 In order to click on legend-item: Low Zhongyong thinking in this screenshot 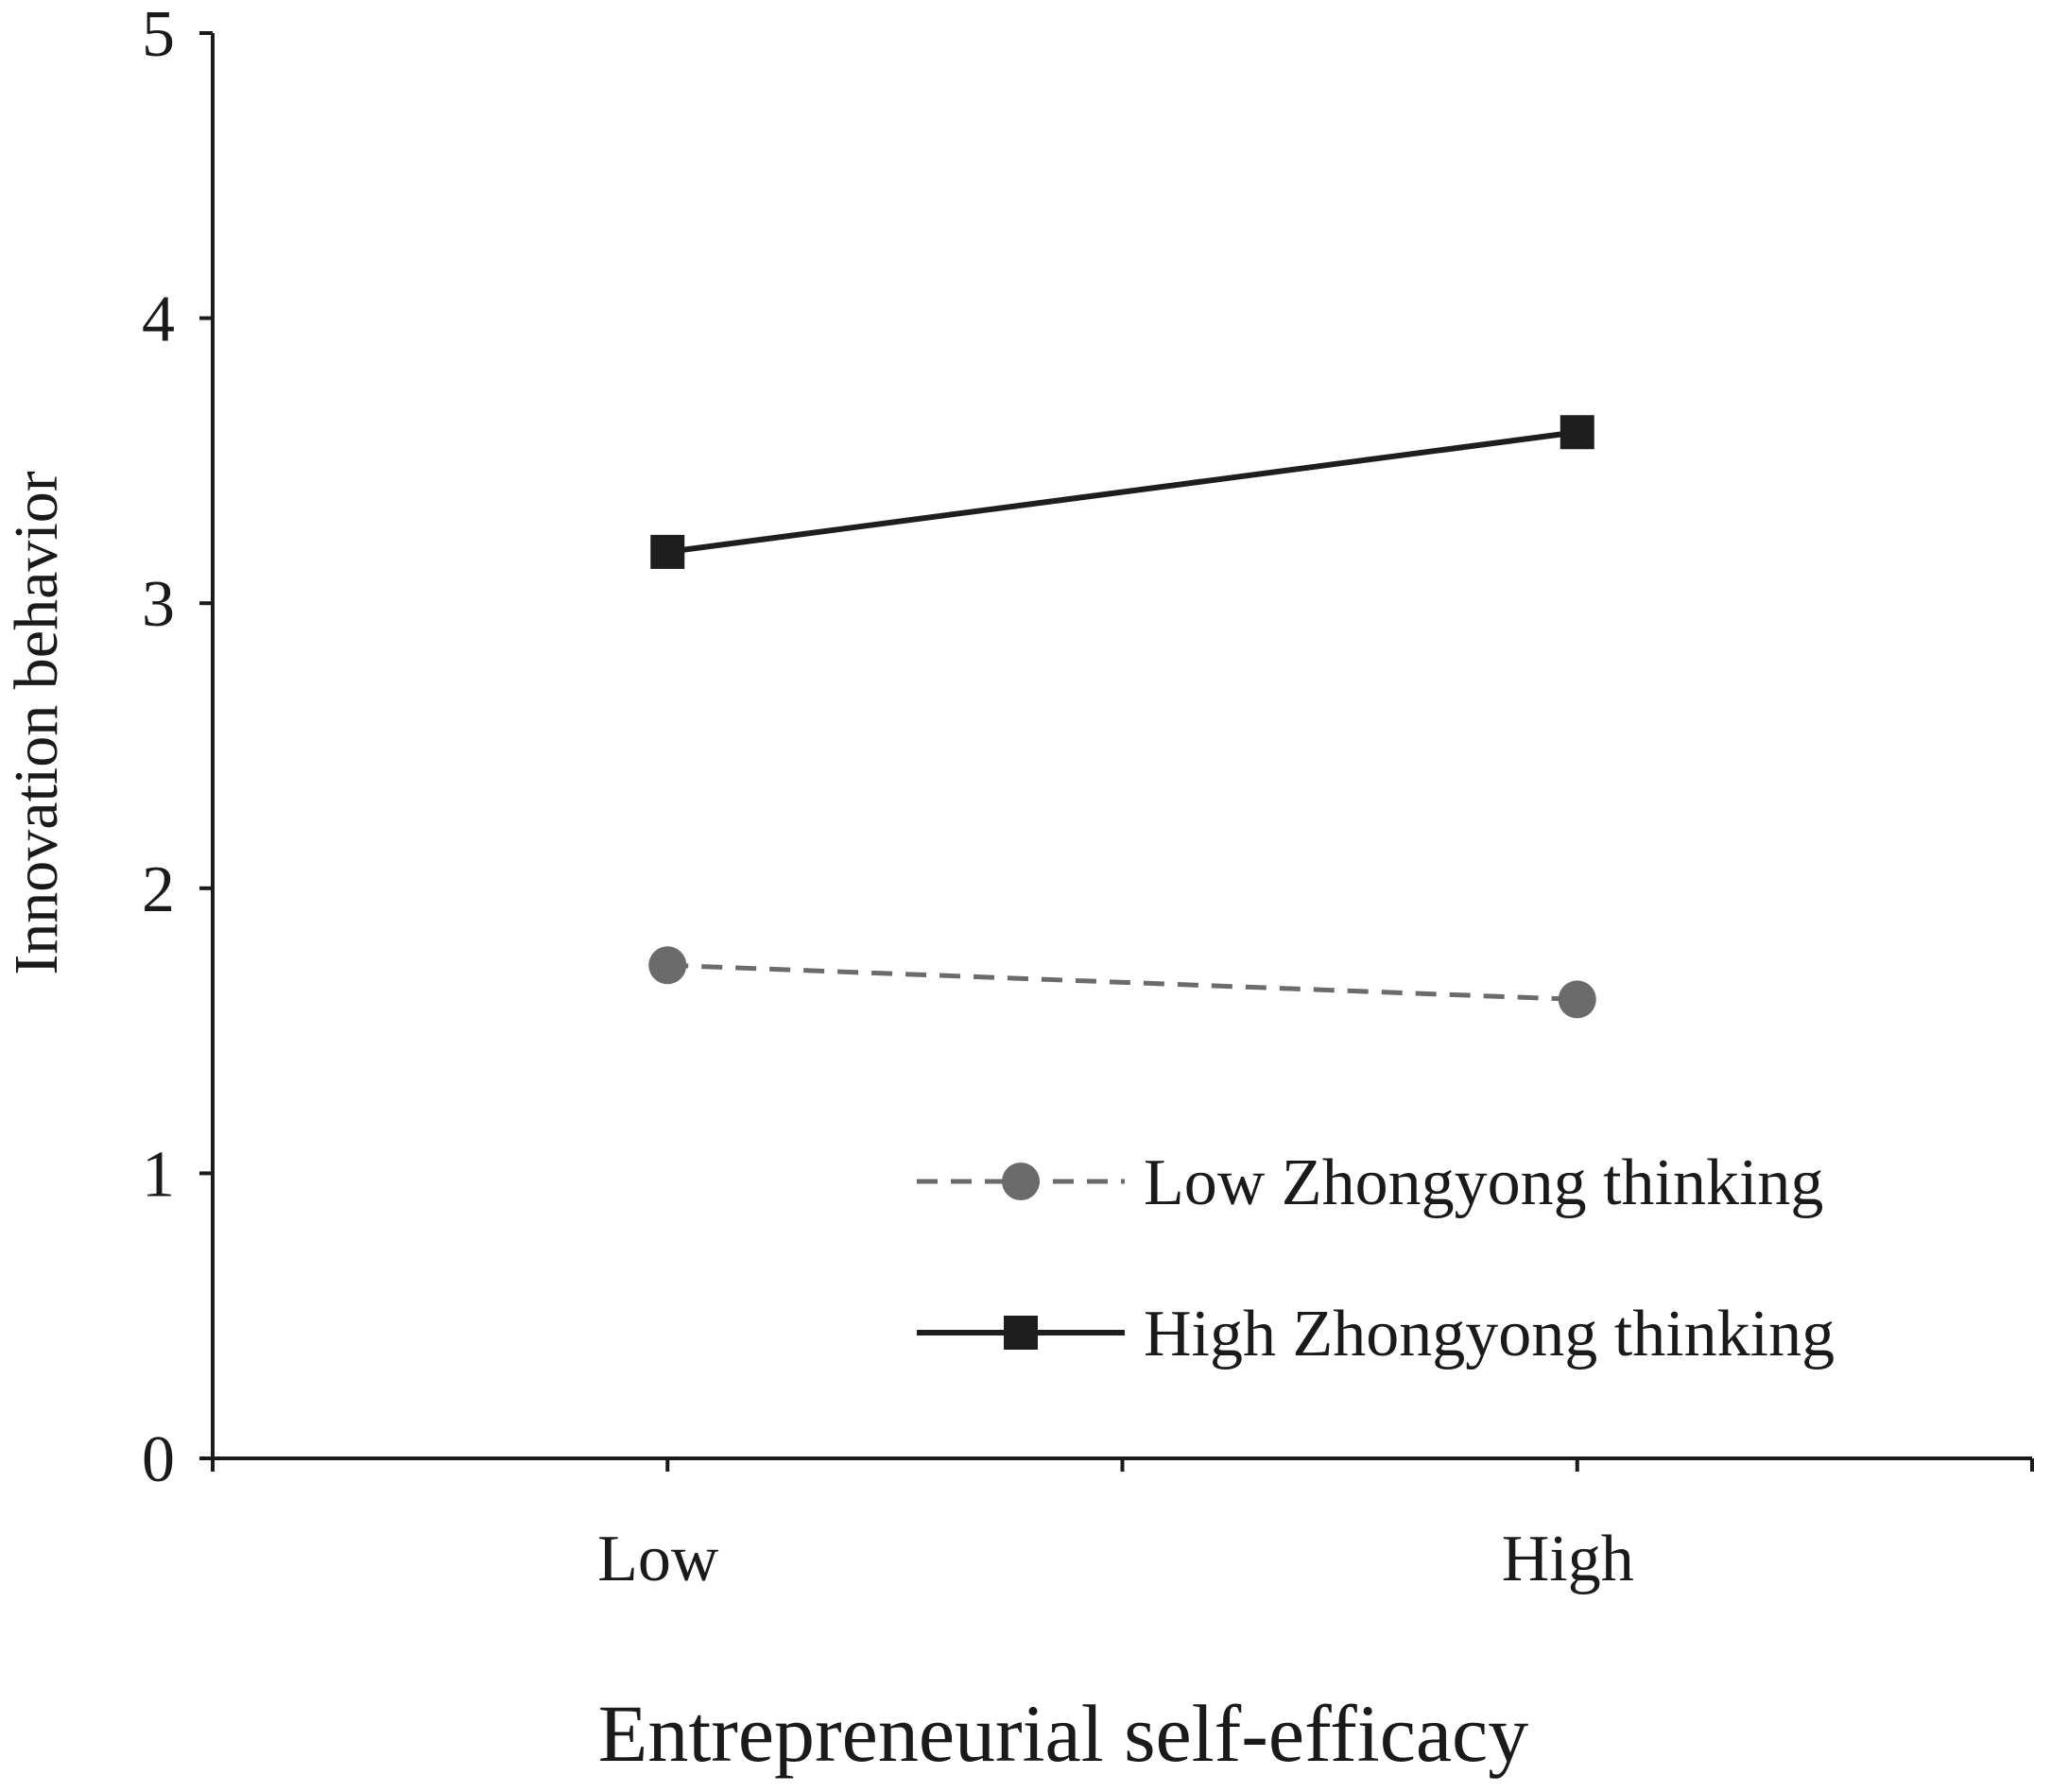, I will do `click(1370, 1182)`.